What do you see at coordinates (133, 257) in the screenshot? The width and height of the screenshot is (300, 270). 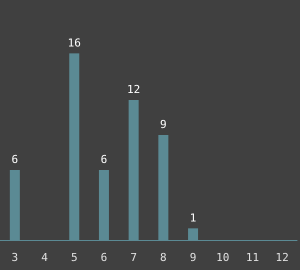 I see `x-tick-label: 7` at bounding box center [133, 257].